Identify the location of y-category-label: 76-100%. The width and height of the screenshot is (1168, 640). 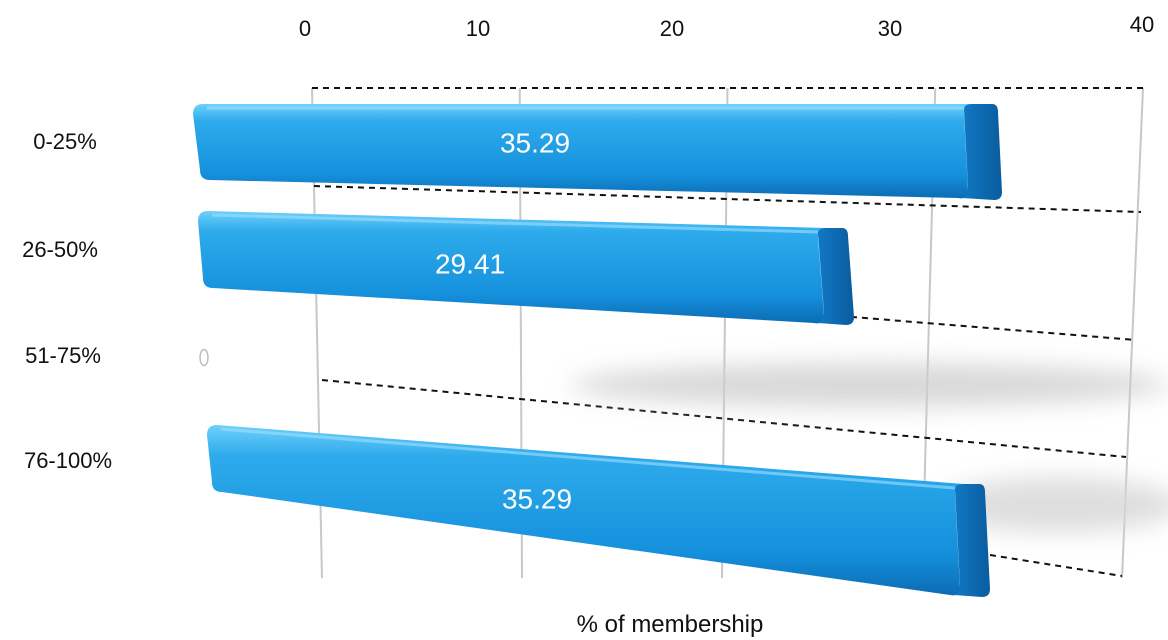
(68, 460).